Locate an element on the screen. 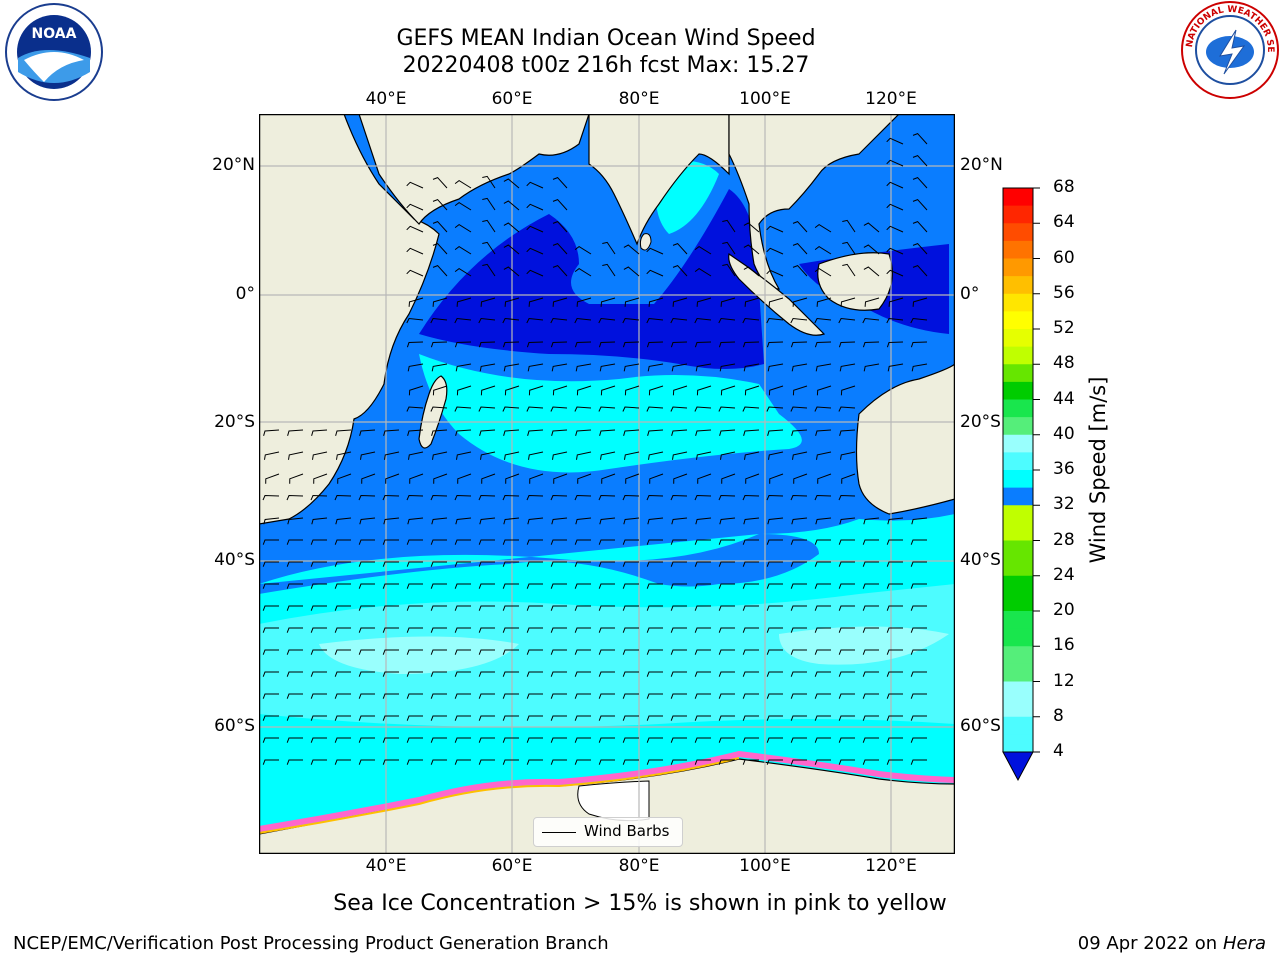 This screenshot has height=960, width=1280. land-india is located at coordinates (659, 180).